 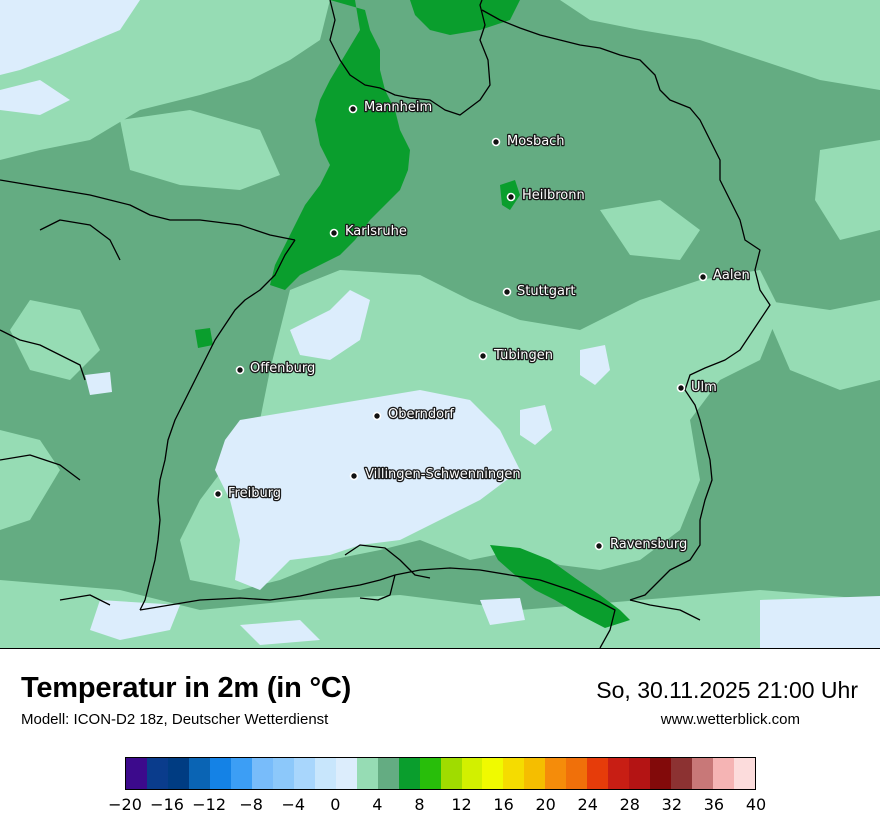 I want to click on city-mannheim: Mannheim, so click(x=390, y=107).